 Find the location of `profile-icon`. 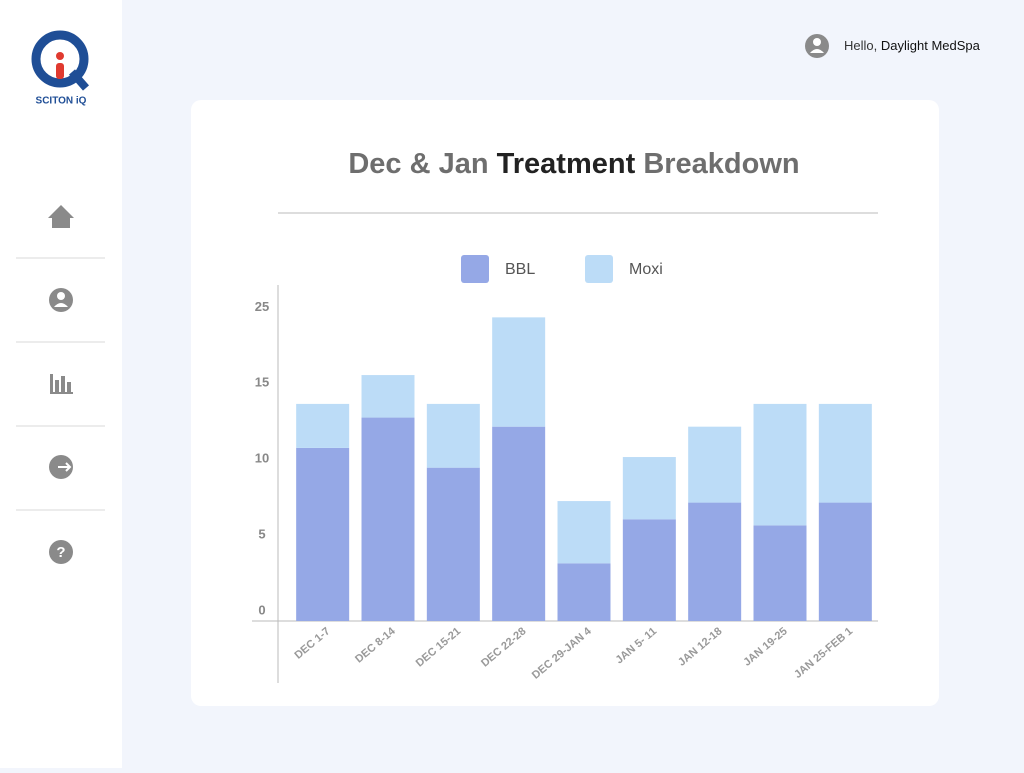

profile-icon is located at coordinates (61, 300).